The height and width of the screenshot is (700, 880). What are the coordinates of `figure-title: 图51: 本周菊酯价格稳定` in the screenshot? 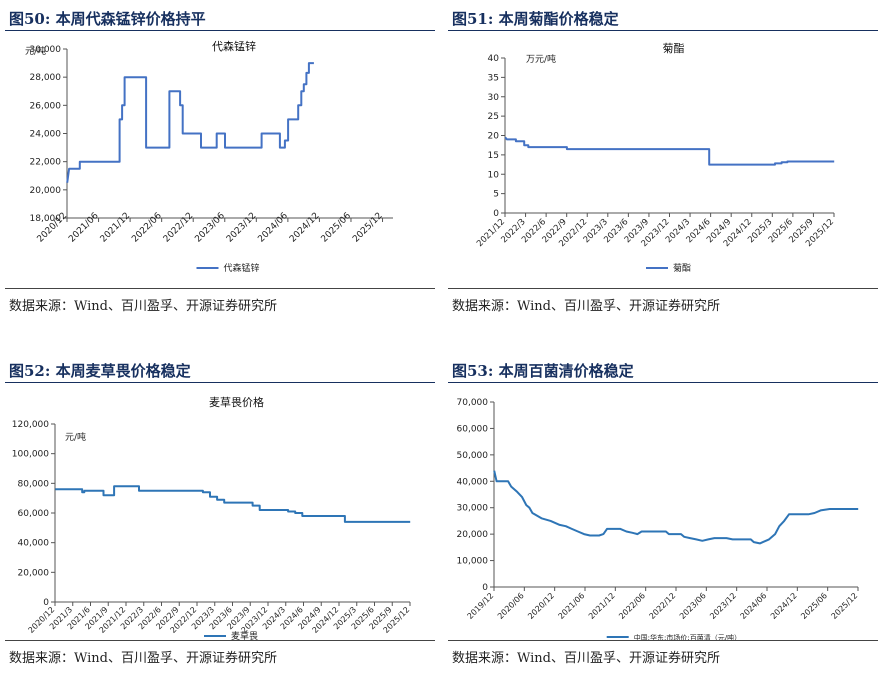 It's located at (535, 19).